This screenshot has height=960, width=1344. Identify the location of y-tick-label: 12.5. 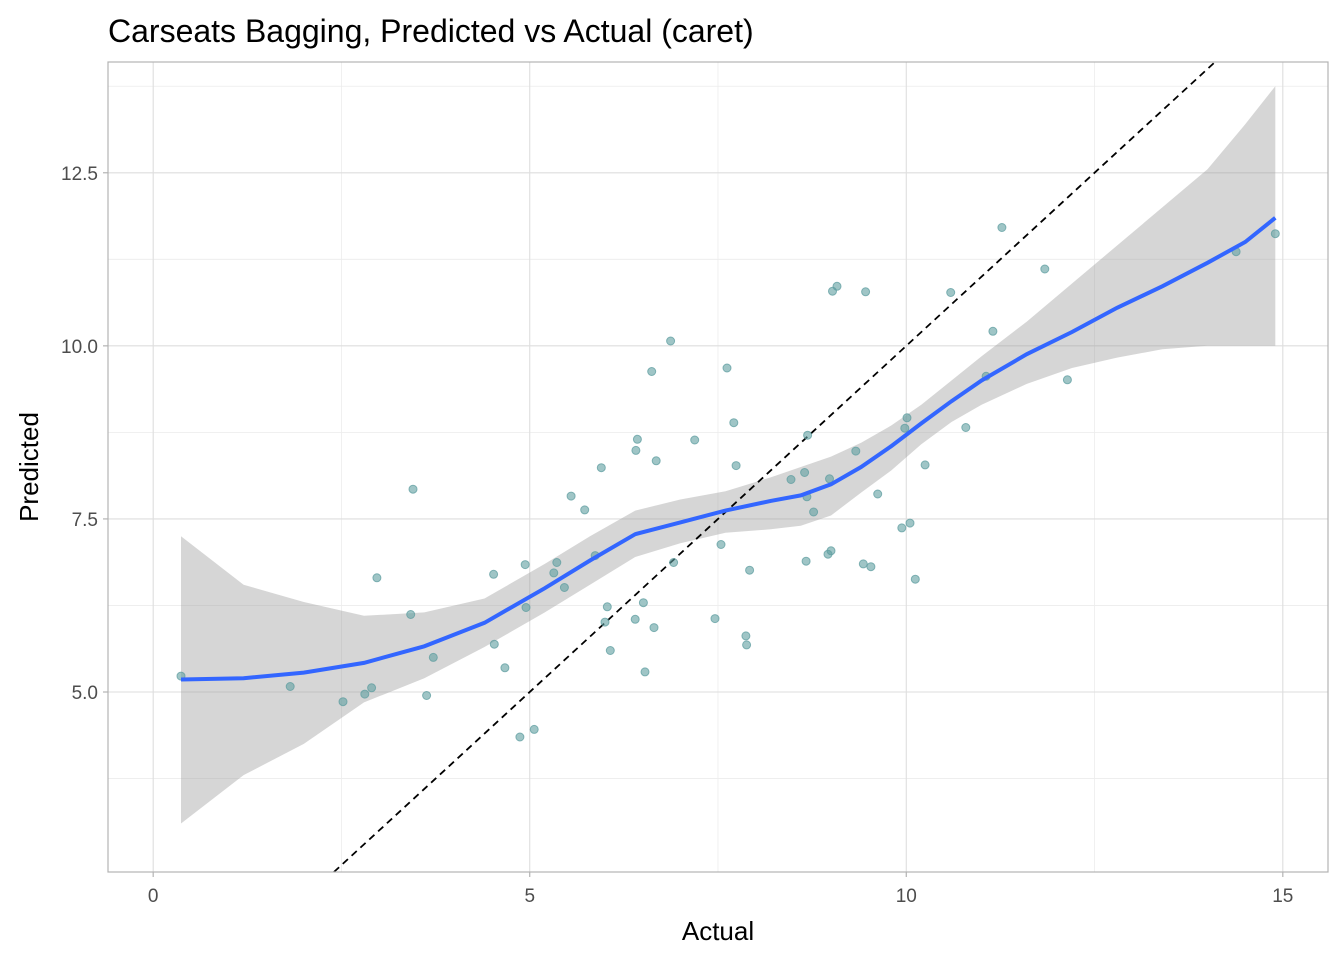
(79, 174).